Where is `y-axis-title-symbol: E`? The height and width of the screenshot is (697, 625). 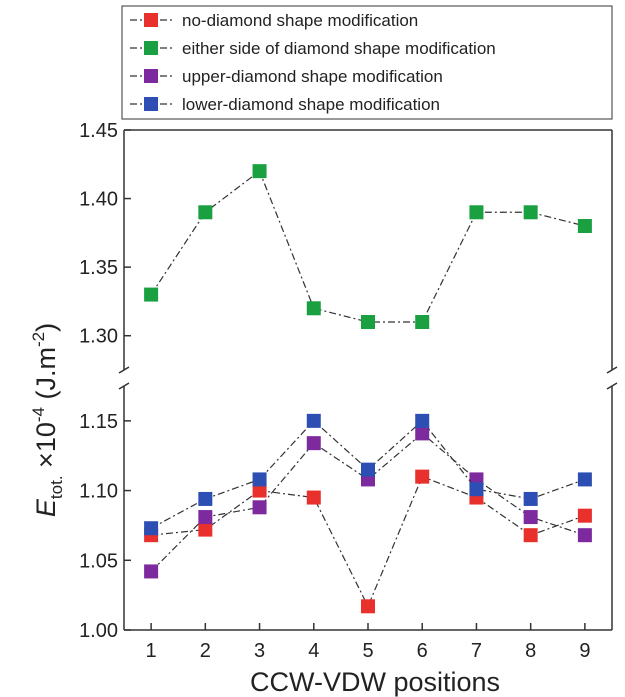
y-axis-title-symbol: E is located at coordinates (46, 507).